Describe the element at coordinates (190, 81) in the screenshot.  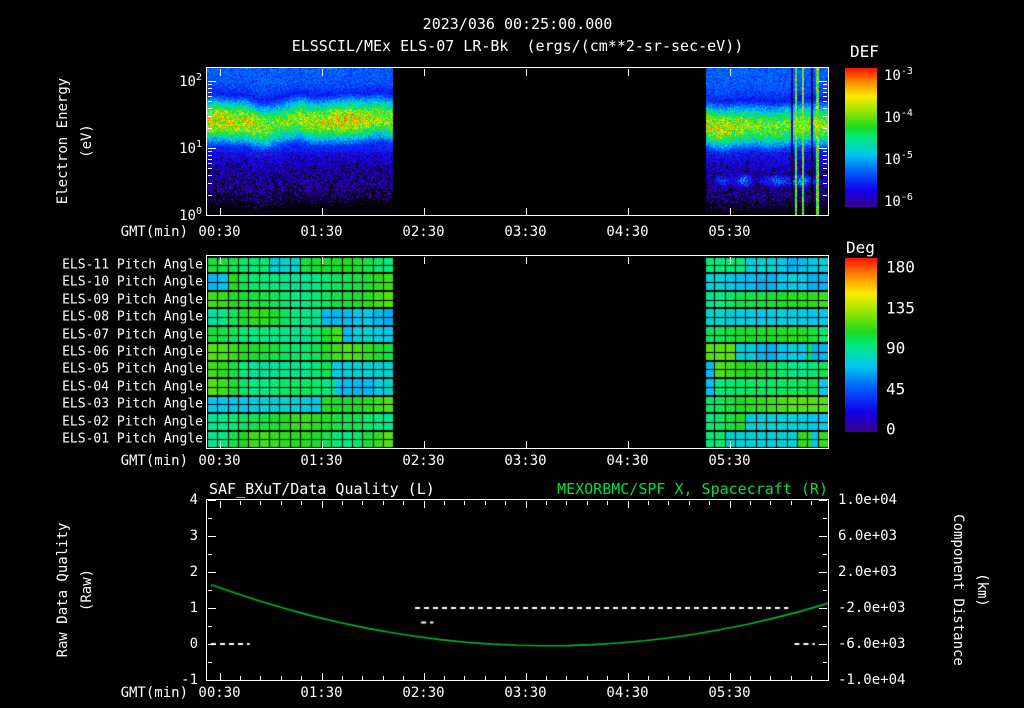
I see `energy-tick-label: 10²` at that location.